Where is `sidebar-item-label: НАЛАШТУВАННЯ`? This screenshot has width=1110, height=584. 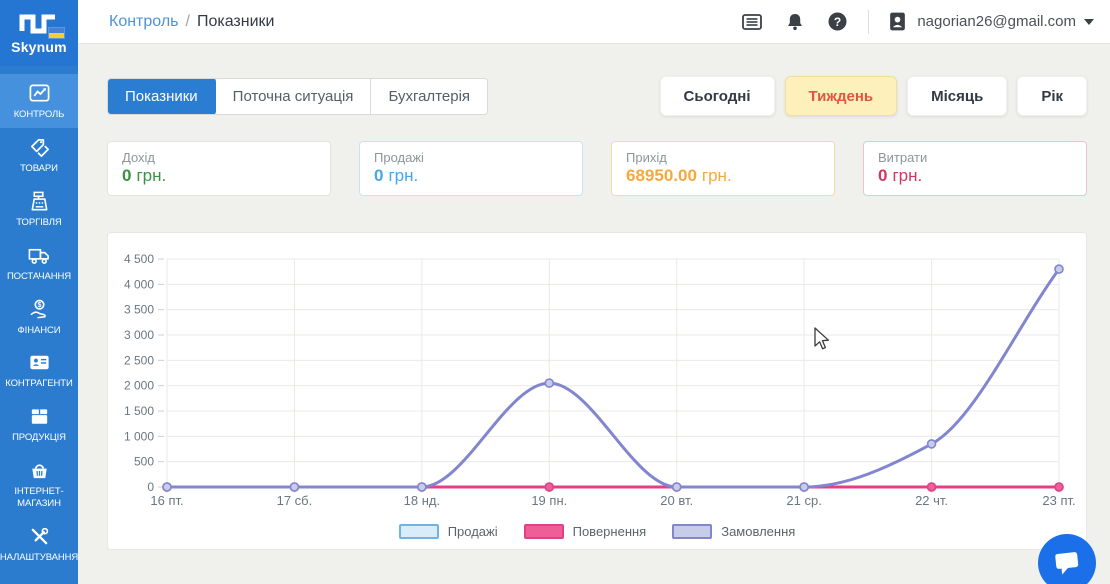
sidebar-item-label: НАЛАШТУВАННЯ is located at coordinates (39, 557).